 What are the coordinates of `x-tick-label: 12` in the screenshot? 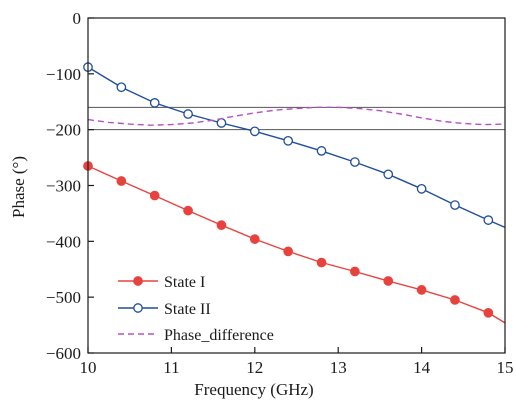 It's located at (254, 367).